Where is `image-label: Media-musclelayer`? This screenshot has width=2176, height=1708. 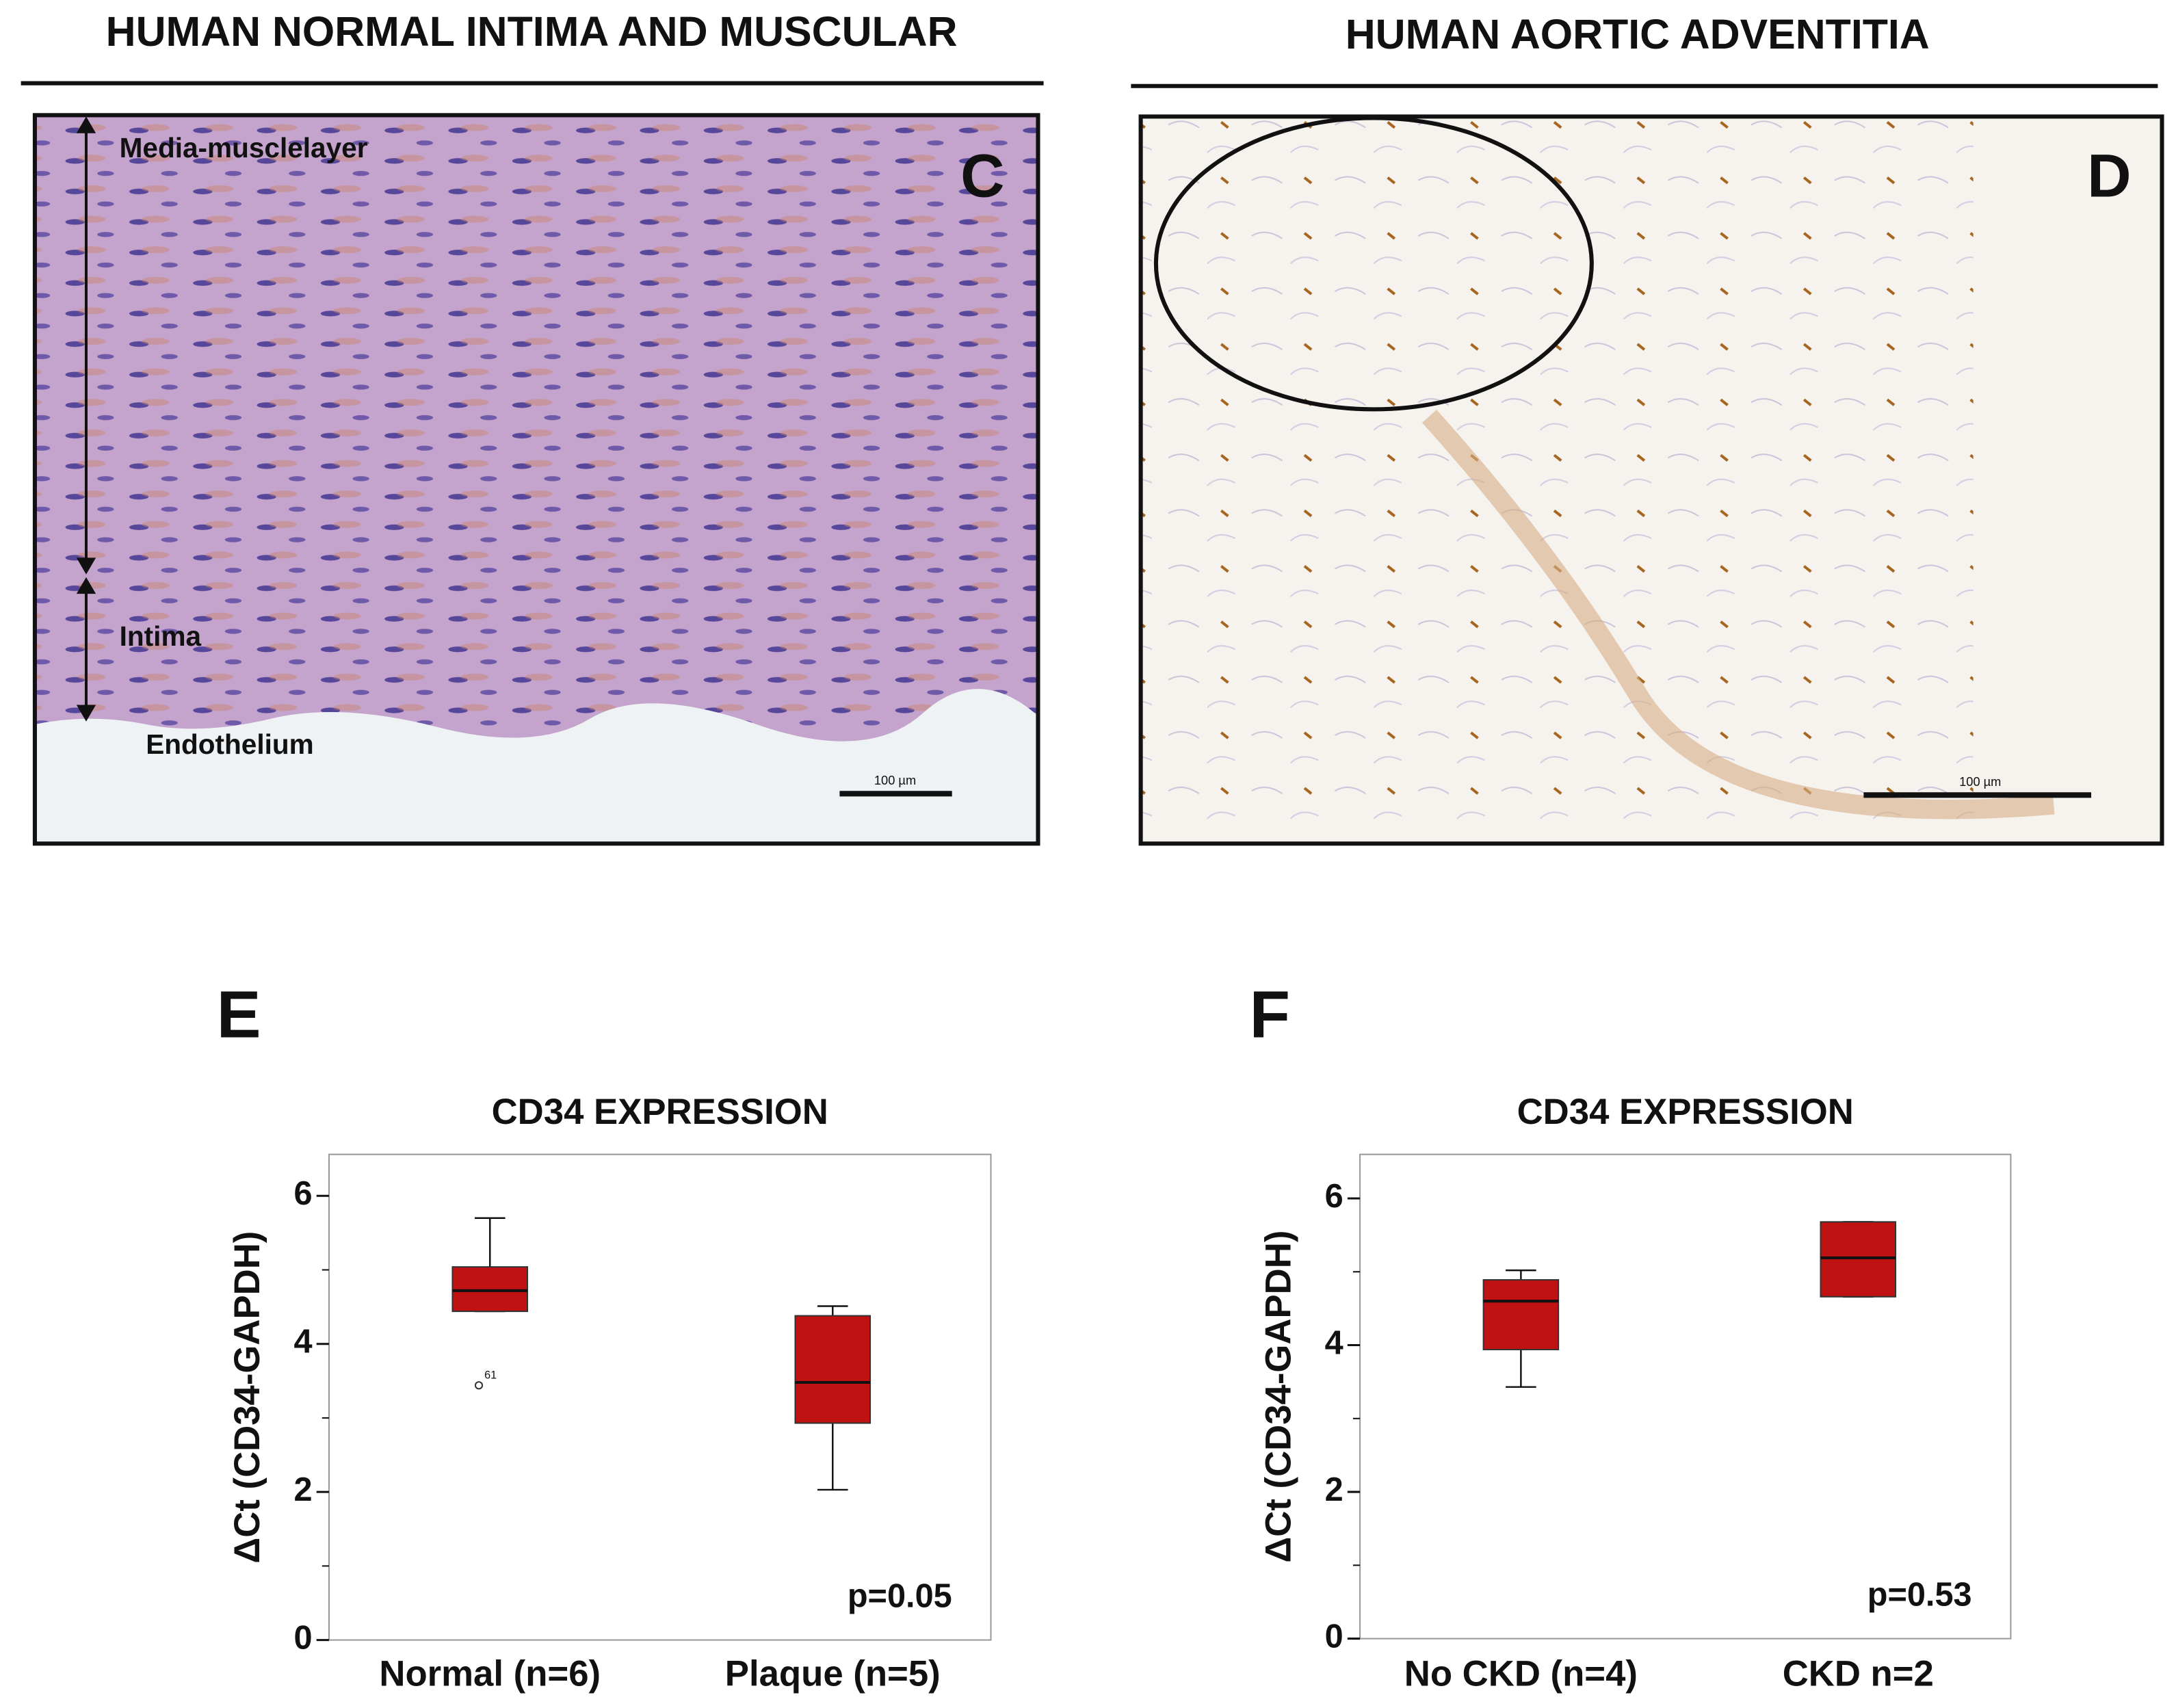
image-label: Media-musclelayer is located at coordinates (244, 147).